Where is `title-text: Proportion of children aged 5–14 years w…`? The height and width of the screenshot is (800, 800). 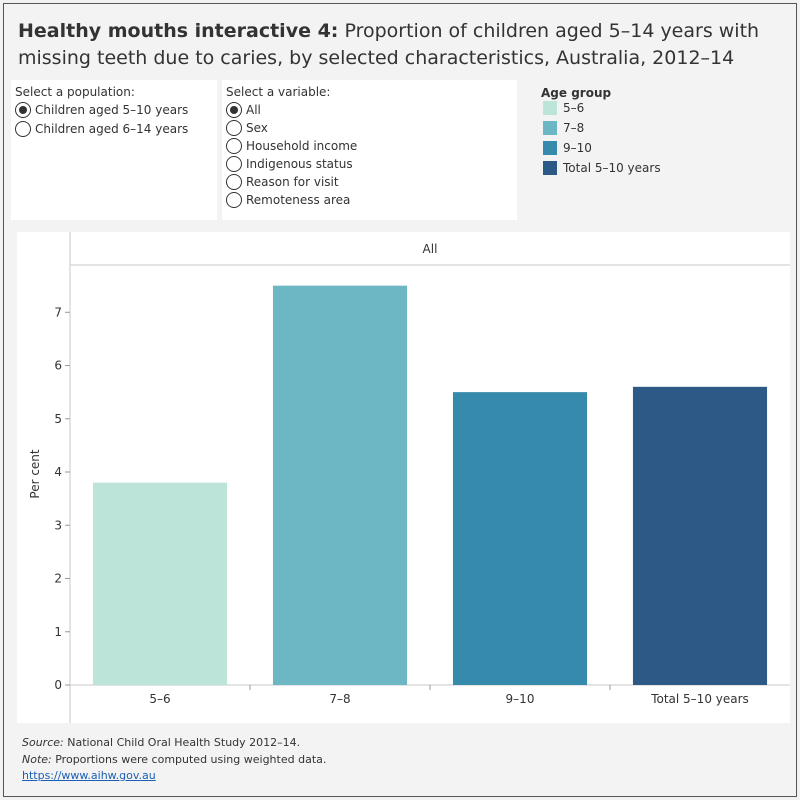
title-text: Proportion of children aged 5–14 years w… is located at coordinates (389, 44).